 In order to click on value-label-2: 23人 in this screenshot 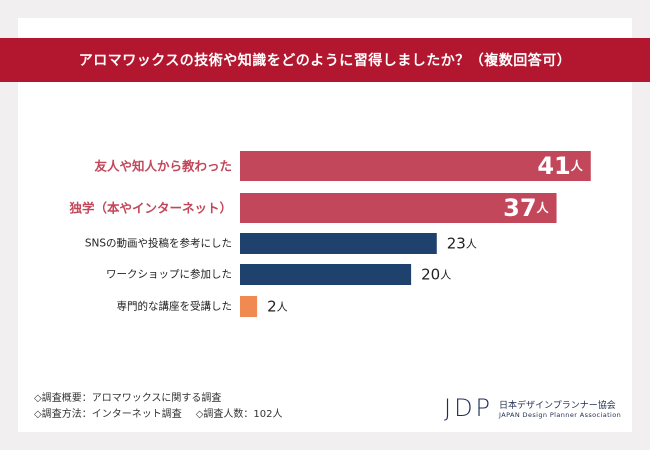, I will do `click(462, 244)`.